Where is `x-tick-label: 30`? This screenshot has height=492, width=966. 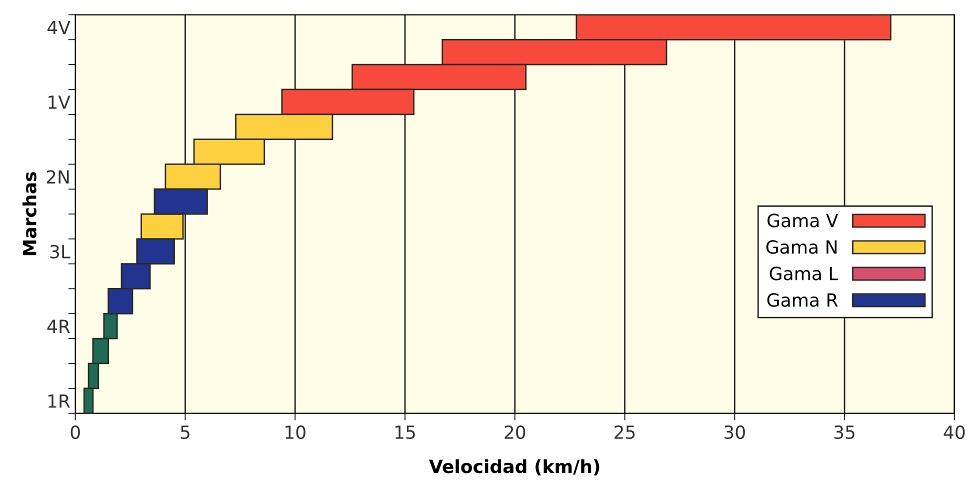
x-tick-label: 30 is located at coordinates (734, 432).